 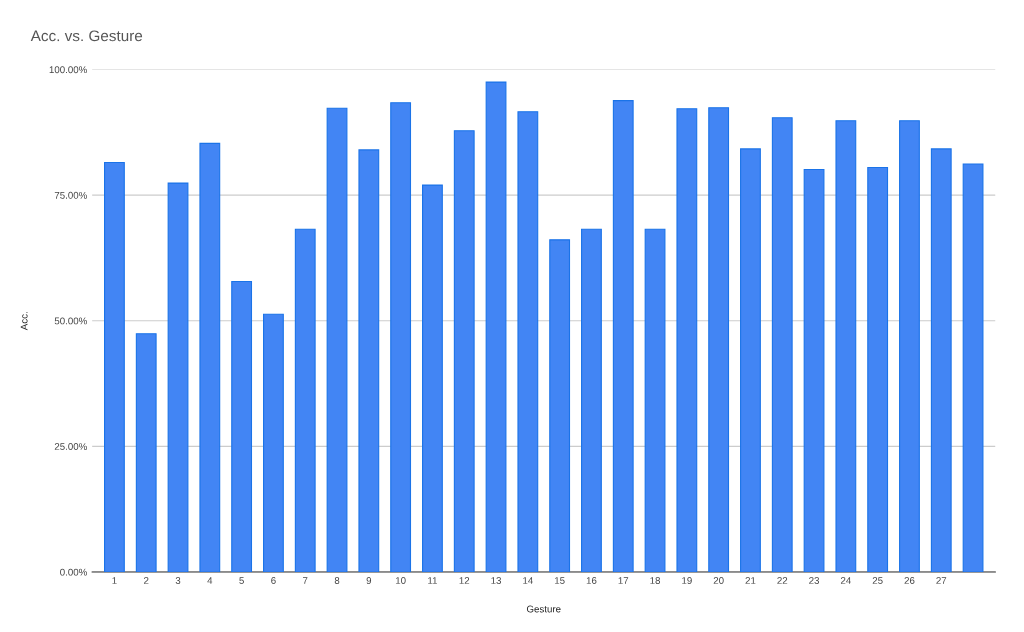 I want to click on x-tick-label: 17, so click(x=623, y=580).